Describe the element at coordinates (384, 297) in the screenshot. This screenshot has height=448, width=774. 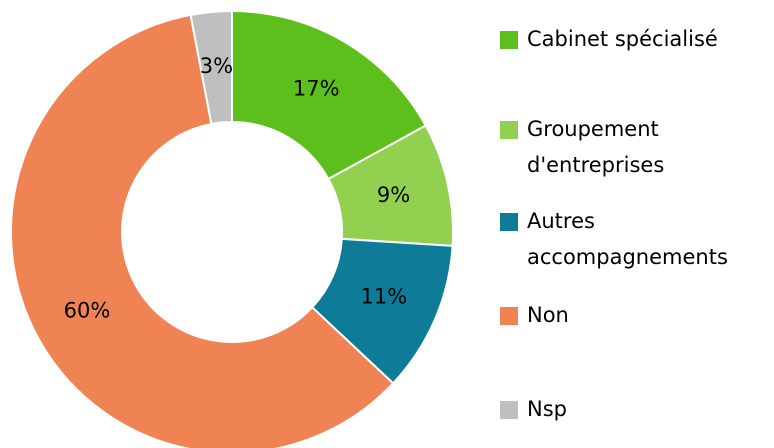
I see `data-label: 11%` at that location.